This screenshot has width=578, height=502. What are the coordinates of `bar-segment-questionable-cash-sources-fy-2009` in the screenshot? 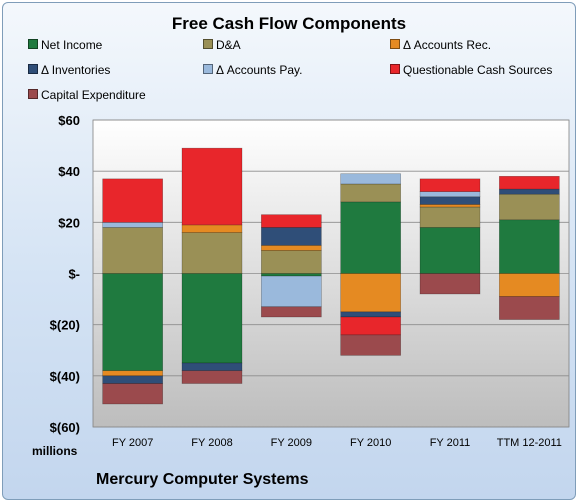 It's located at (291, 221).